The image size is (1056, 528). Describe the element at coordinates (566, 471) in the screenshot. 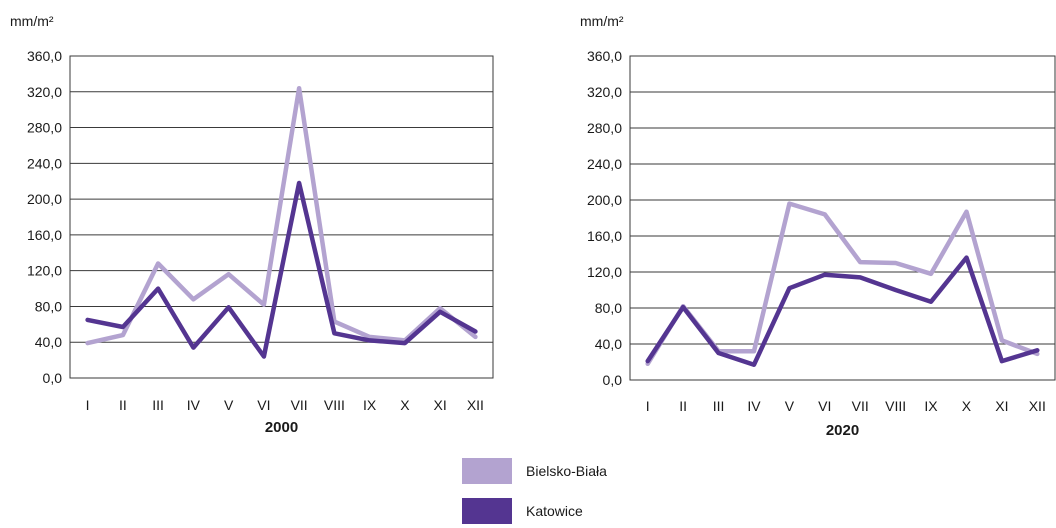

I see `legend-label-bielsko-biala: Bielsko-Biała` at that location.